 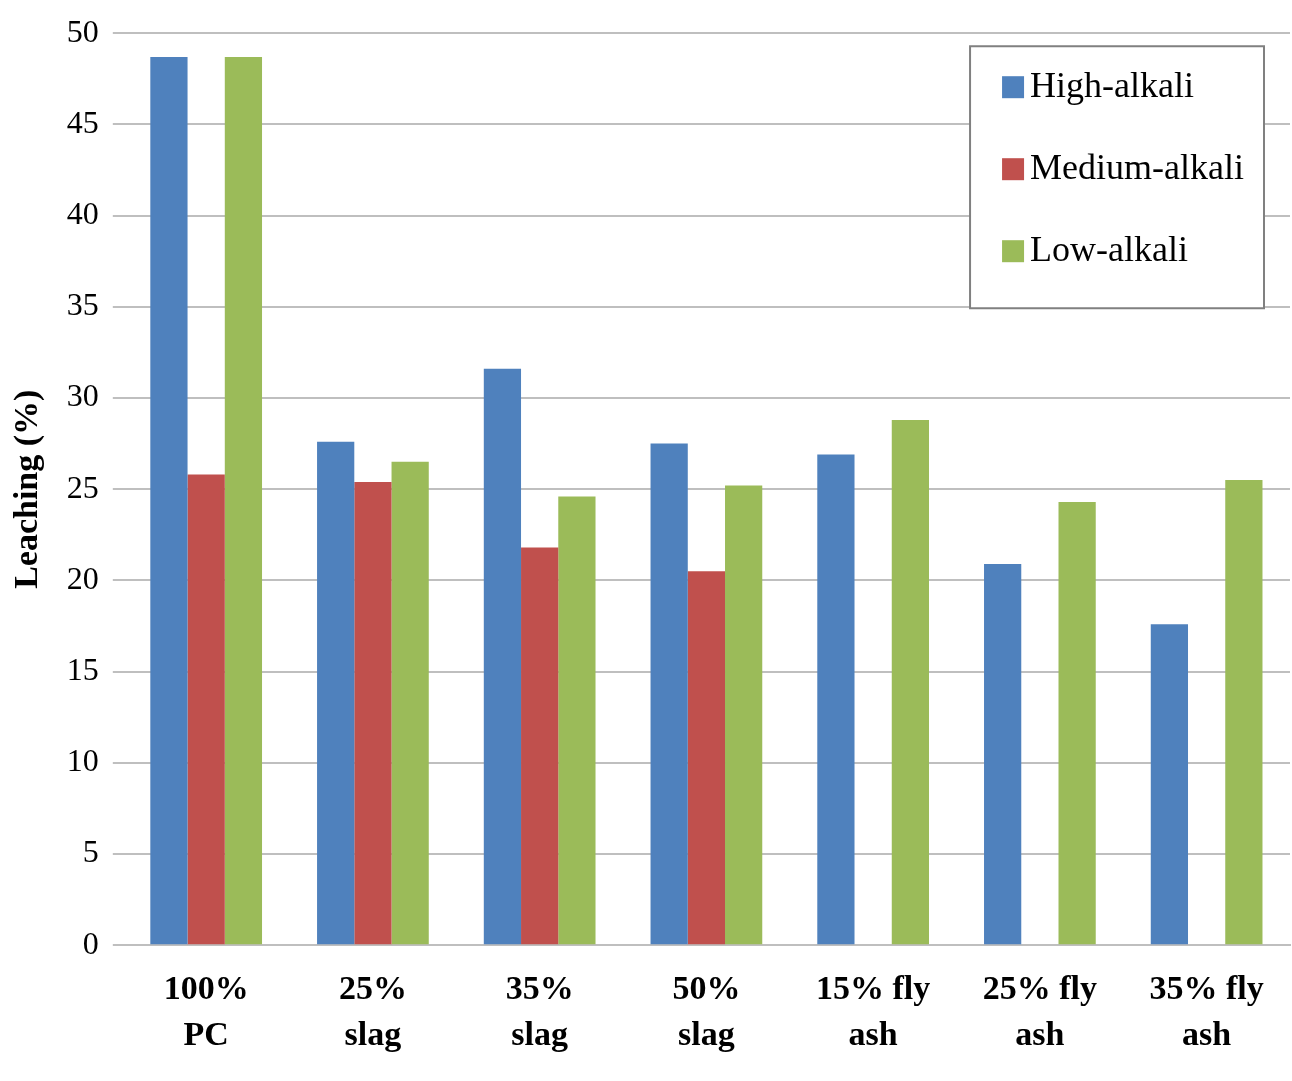 What do you see at coordinates (1137, 166) in the screenshot?
I see `legend-label: Medium-alkali` at bounding box center [1137, 166].